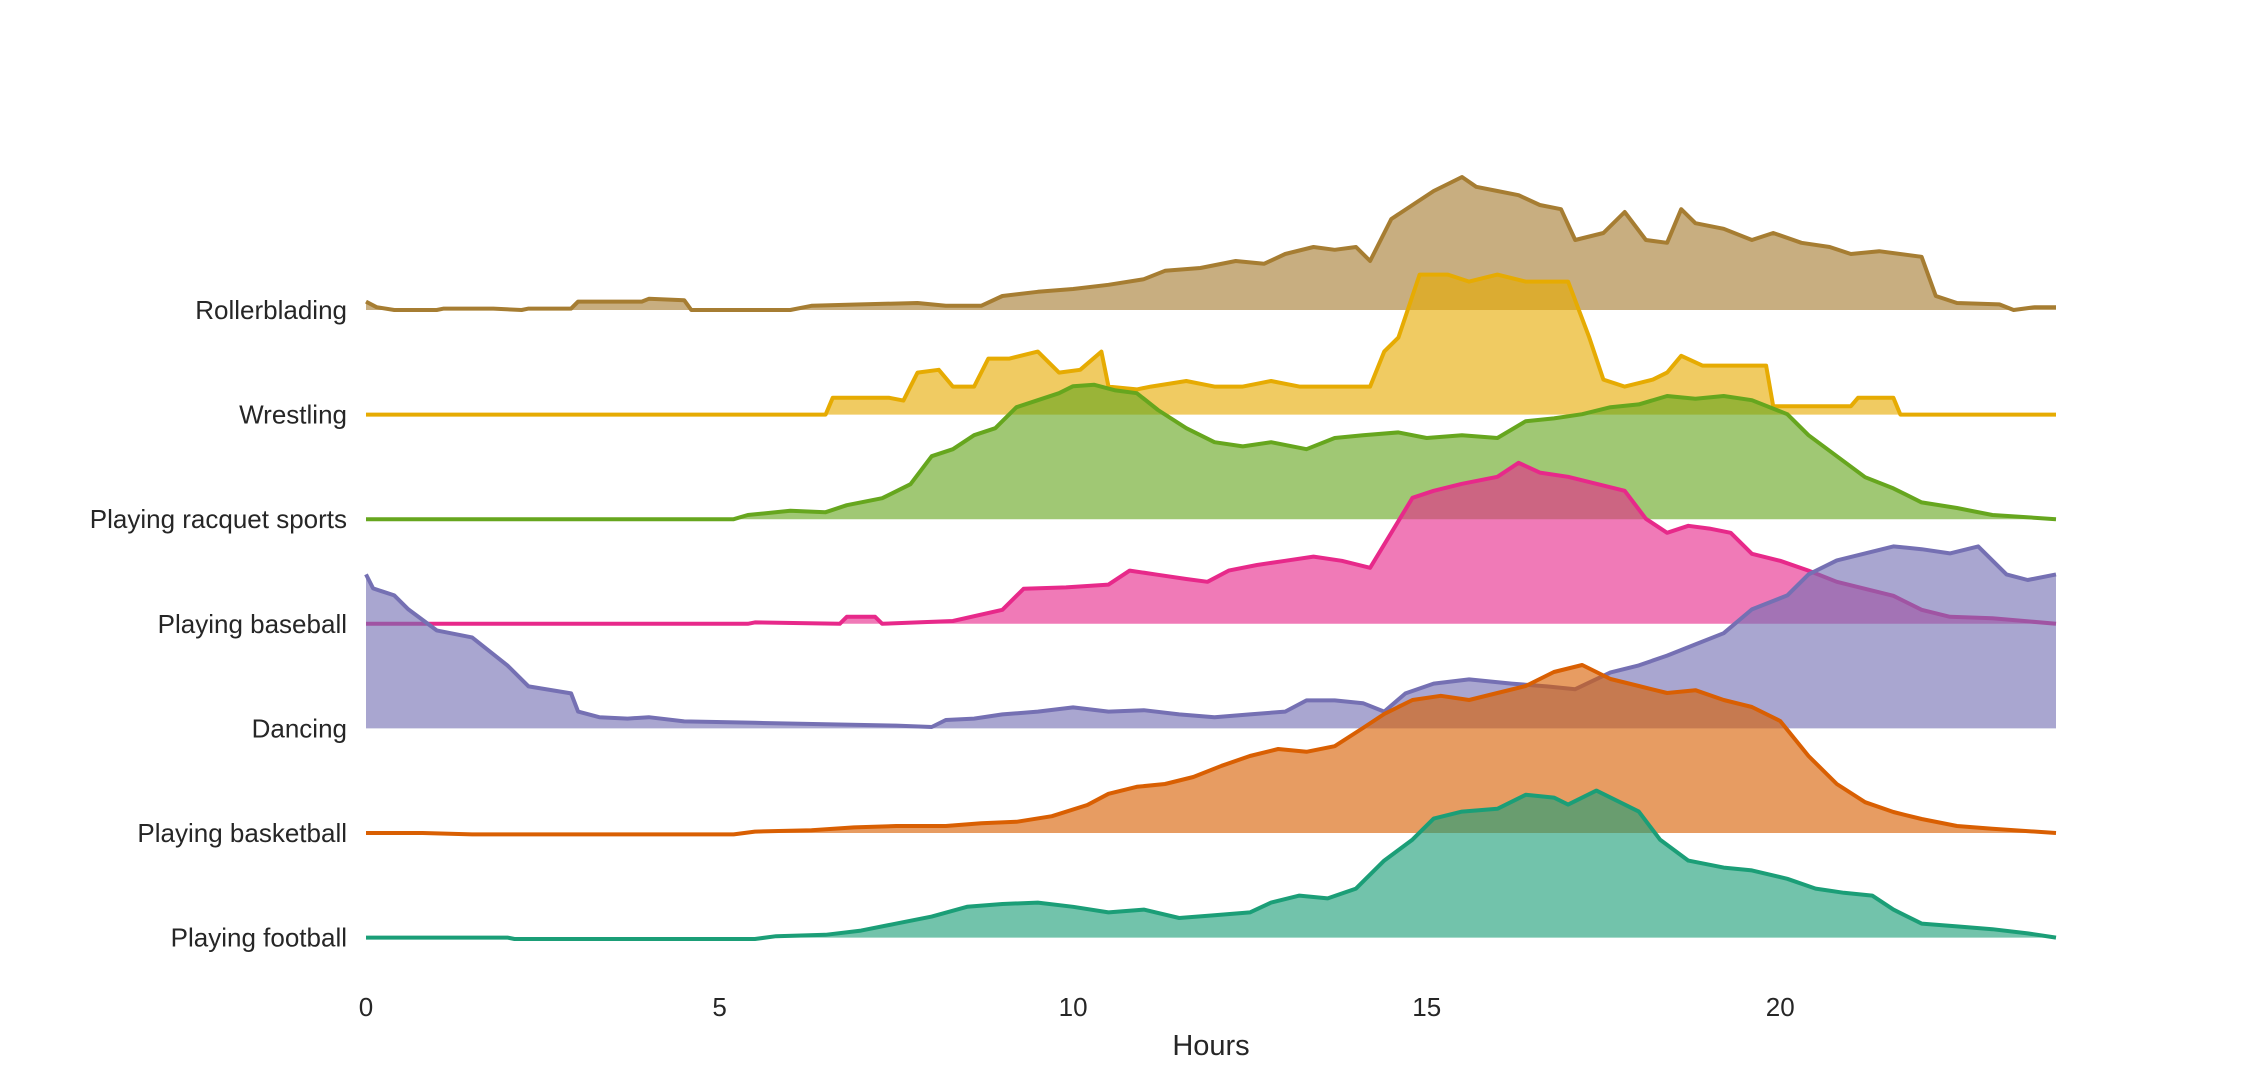 This screenshot has height=1084, width=2258. I want to click on ridge-playing-racquet-sports, so click(1211, 452).